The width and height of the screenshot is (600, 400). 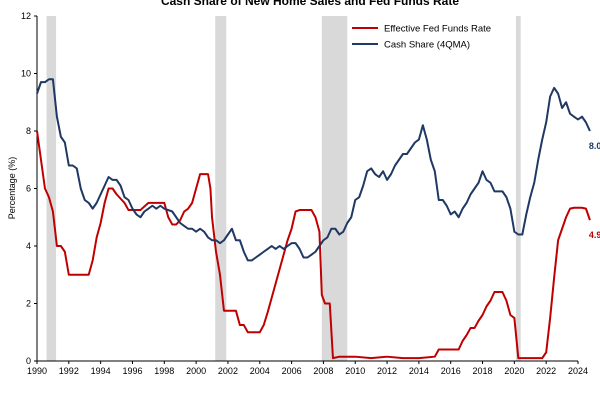 I want to click on y-tick-label-12: 12, so click(x=26, y=16).